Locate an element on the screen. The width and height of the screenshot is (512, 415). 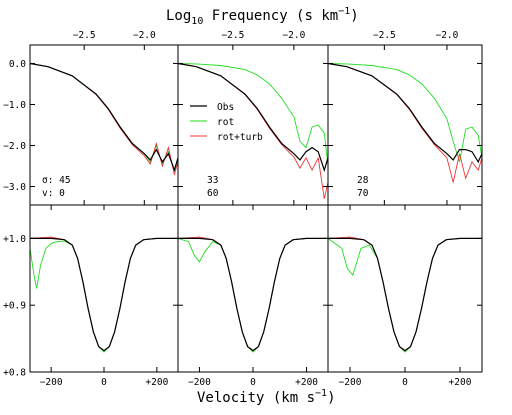
legend-label-obs: Obs is located at coordinates (225, 107).